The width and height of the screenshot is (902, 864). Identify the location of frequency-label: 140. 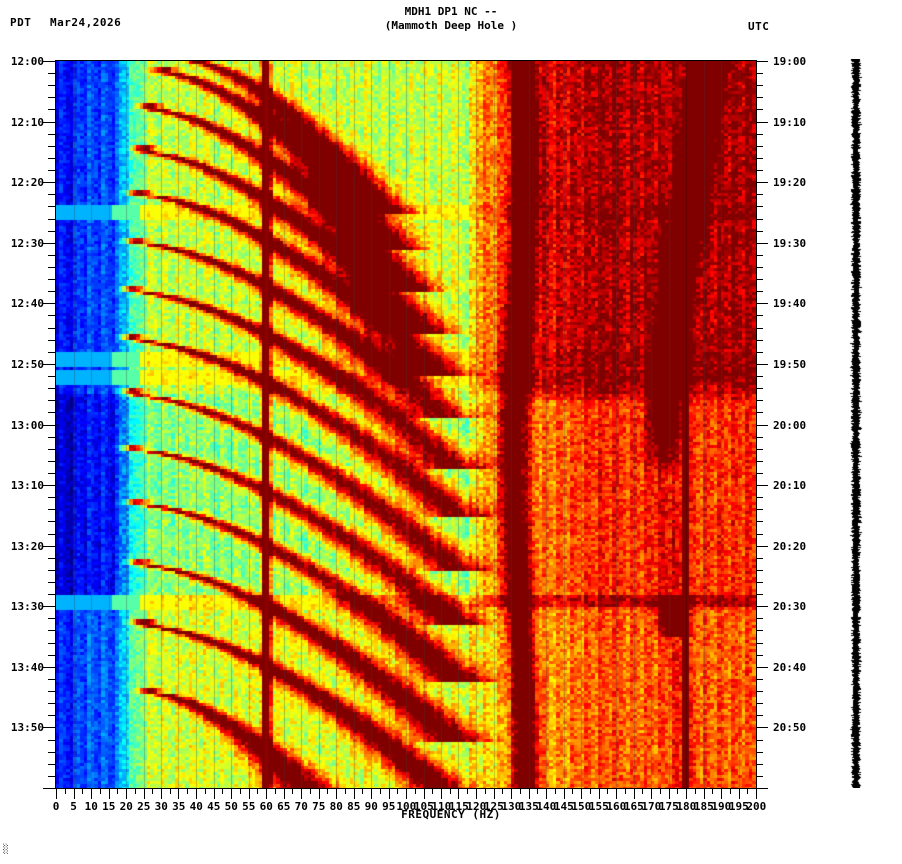
(546, 806).